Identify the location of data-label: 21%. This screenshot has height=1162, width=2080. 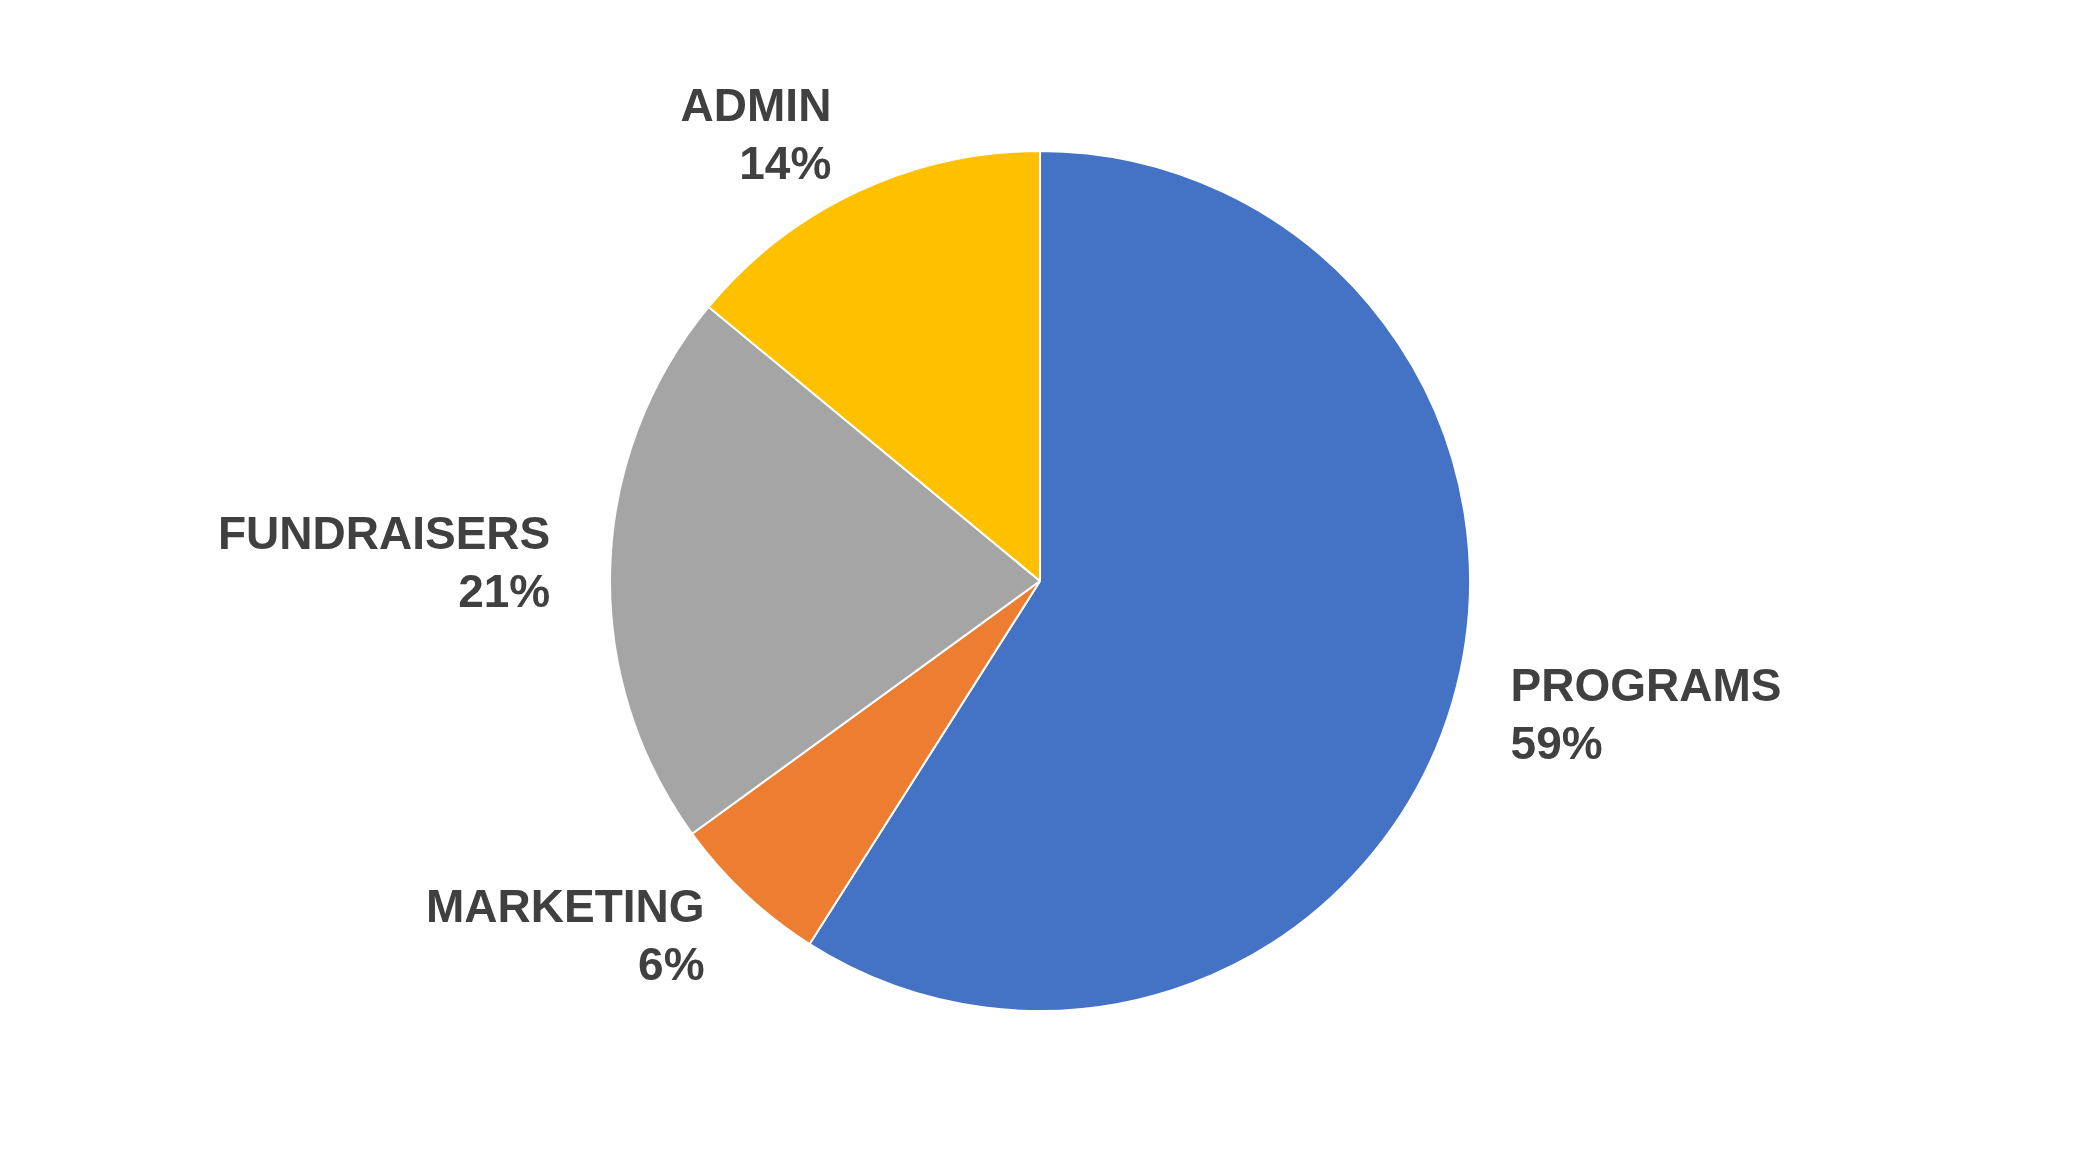
(504, 591).